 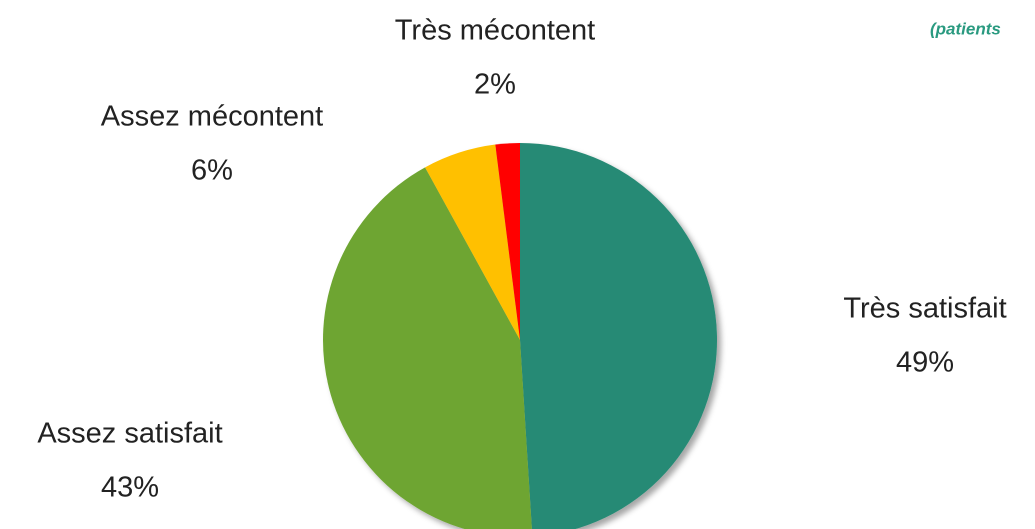 What do you see at coordinates (924, 309) in the screenshot?
I see `slice-label: Très satisfait` at bounding box center [924, 309].